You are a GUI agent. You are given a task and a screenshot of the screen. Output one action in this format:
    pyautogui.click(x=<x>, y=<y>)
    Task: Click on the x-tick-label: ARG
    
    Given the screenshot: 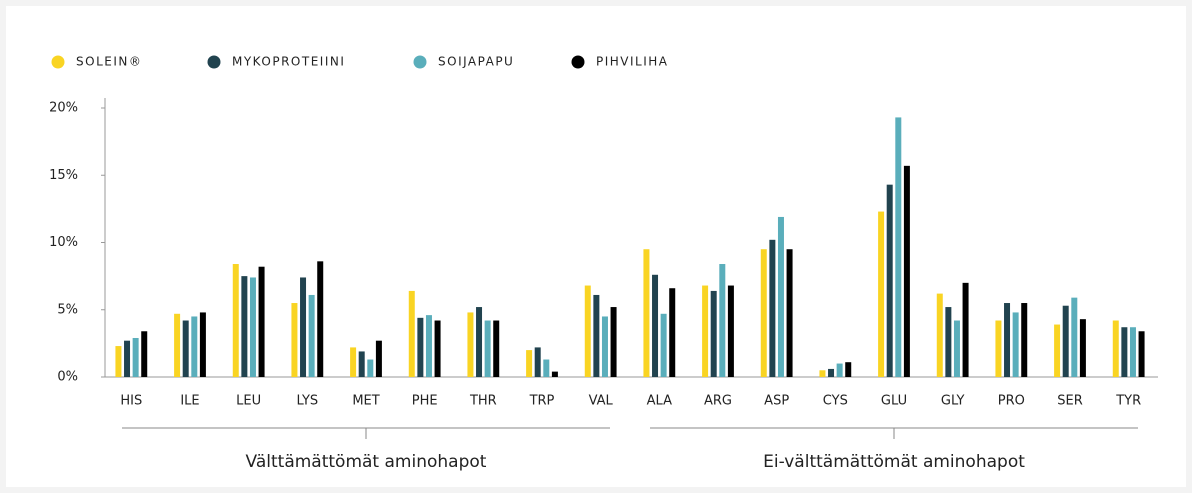 What is the action you would take?
    pyautogui.click(x=718, y=401)
    